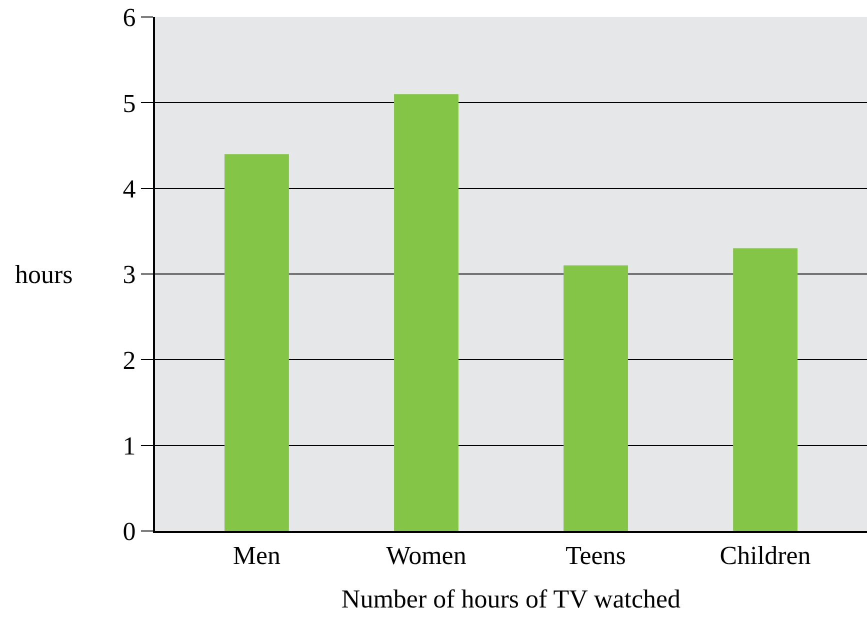 Image resolution: width=867 pixels, height=630 pixels. What do you see at coordinates (765, 555) in the screenshot?
I see `x-tick-label: Children` at bounding box center [765, 555].